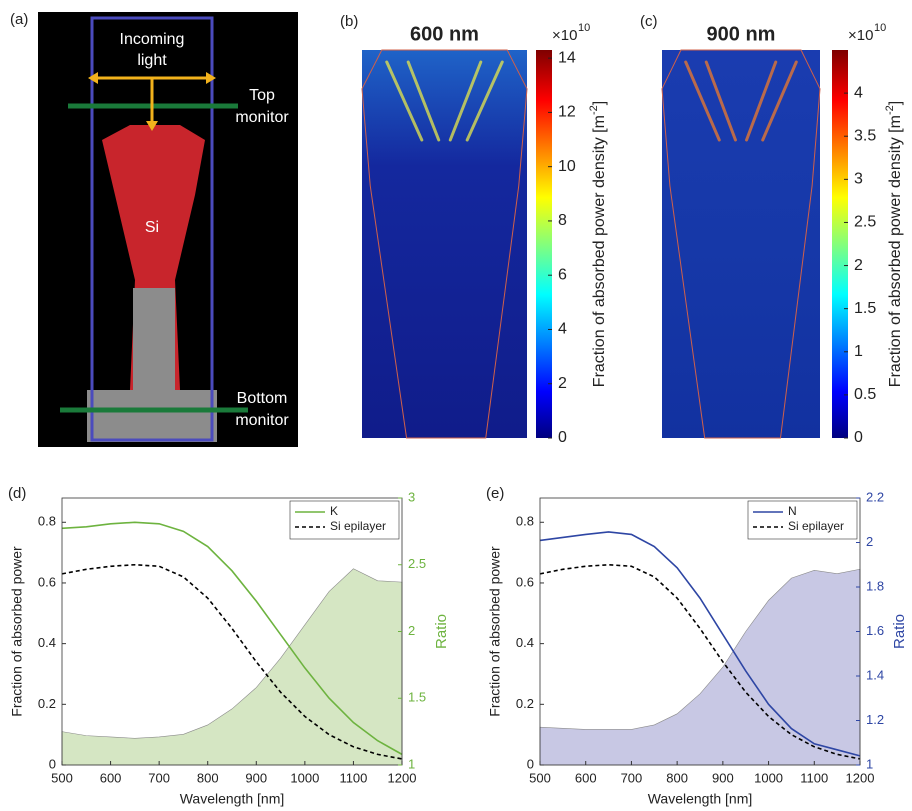 Image resolution: width=912 pixels, height=811 pixels. What do you see at coordinates (814, 777) in the screenshot?
I see `x-tick-label: 1100` at bounding box center [814, 777].